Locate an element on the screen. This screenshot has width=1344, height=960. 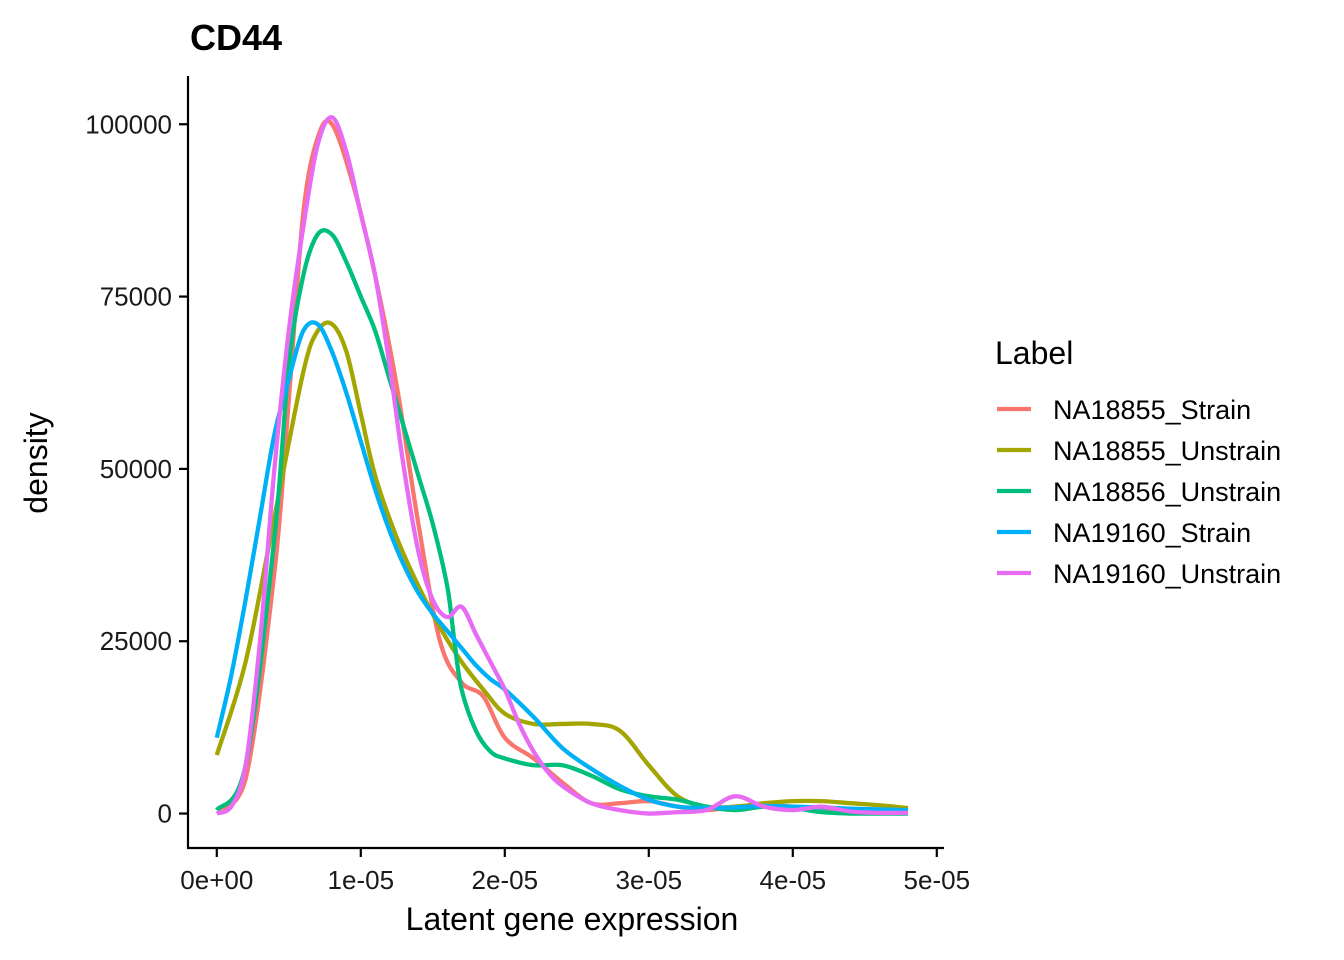
legend-item-na18856-unstrain: NA18856_Unstrain is located at coordinates (1139, 492).